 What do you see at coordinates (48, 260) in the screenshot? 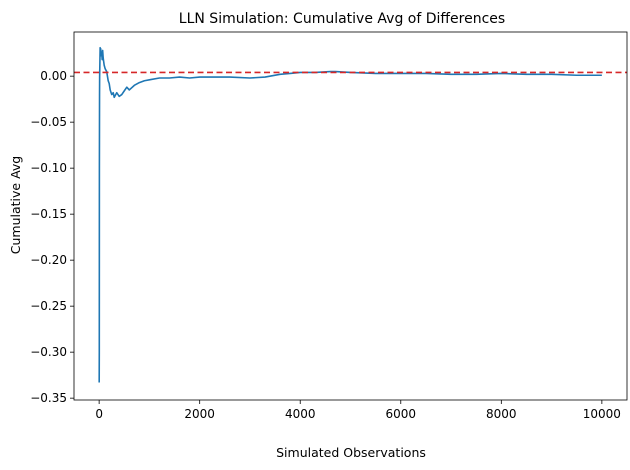
I see `y-tick-label: −0.20` at bounding box center [48, 260].